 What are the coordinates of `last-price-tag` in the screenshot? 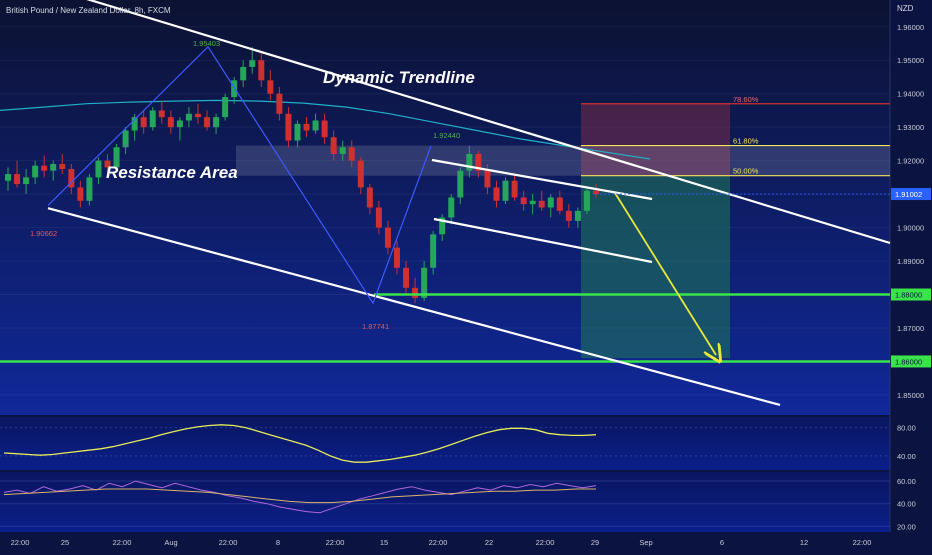 It's located at (911, 194).